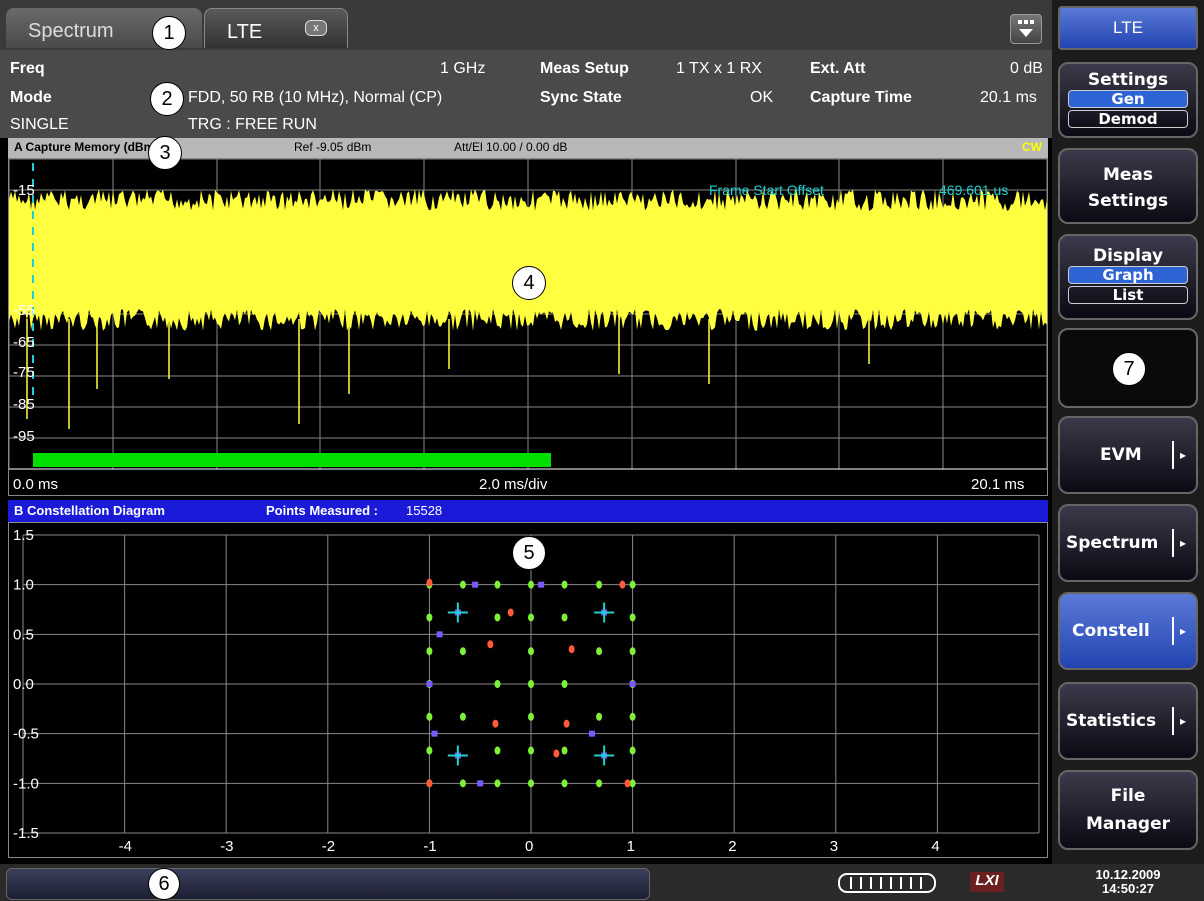  I want to click on attenuation: Att/El 10.00 / 0.00 dB, so click(511, 147).